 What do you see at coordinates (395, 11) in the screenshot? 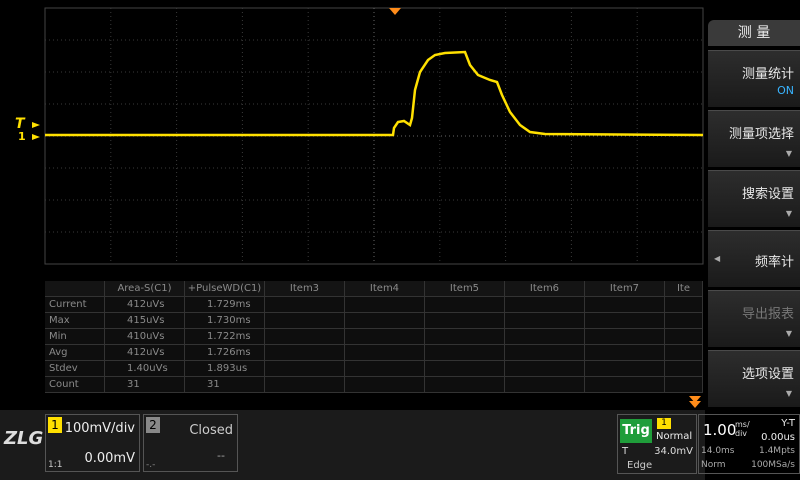
I see `trigger-position-marker` at bounding box center [395, 11].